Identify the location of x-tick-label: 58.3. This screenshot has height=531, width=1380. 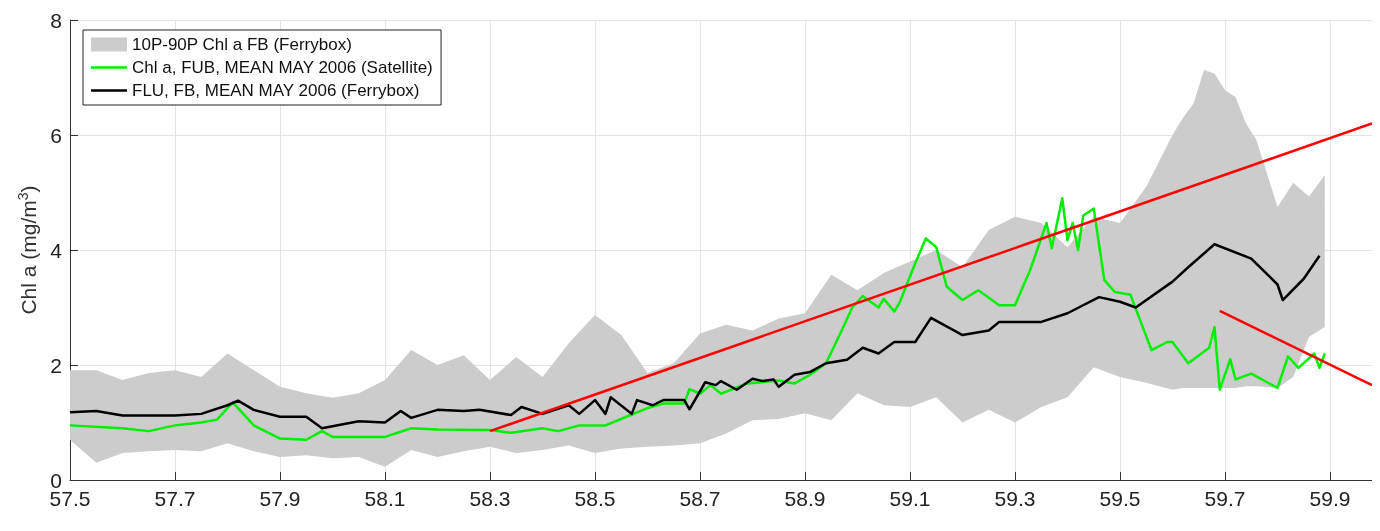
(490, 498).